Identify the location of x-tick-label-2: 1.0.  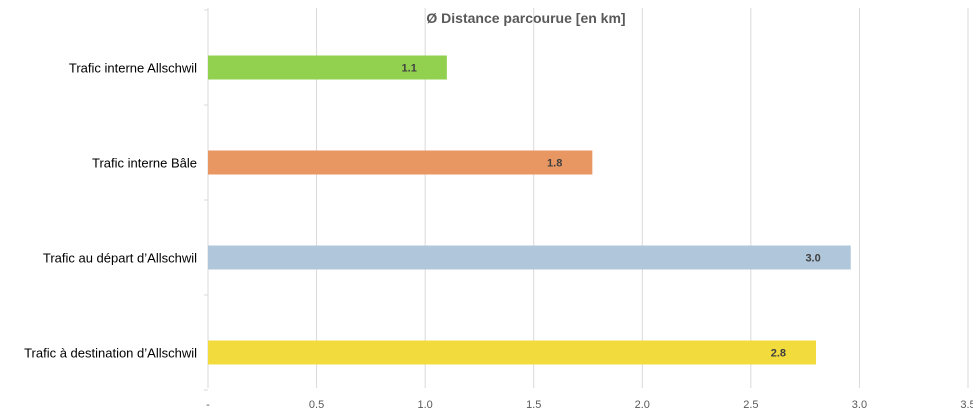
(424, 405).